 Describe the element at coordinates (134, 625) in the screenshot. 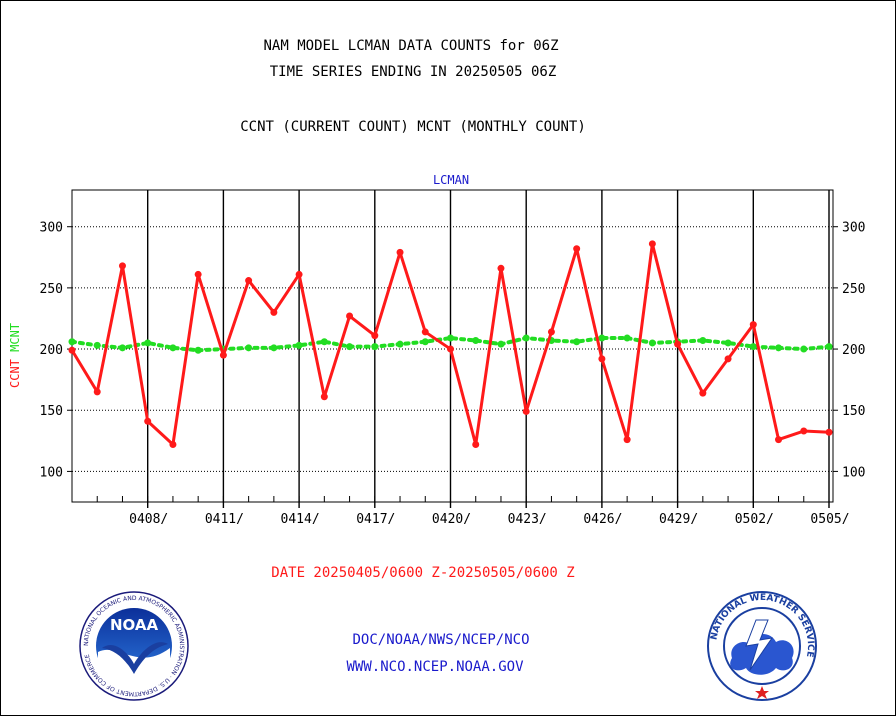

I see `svg-text: NOAA` at that location.